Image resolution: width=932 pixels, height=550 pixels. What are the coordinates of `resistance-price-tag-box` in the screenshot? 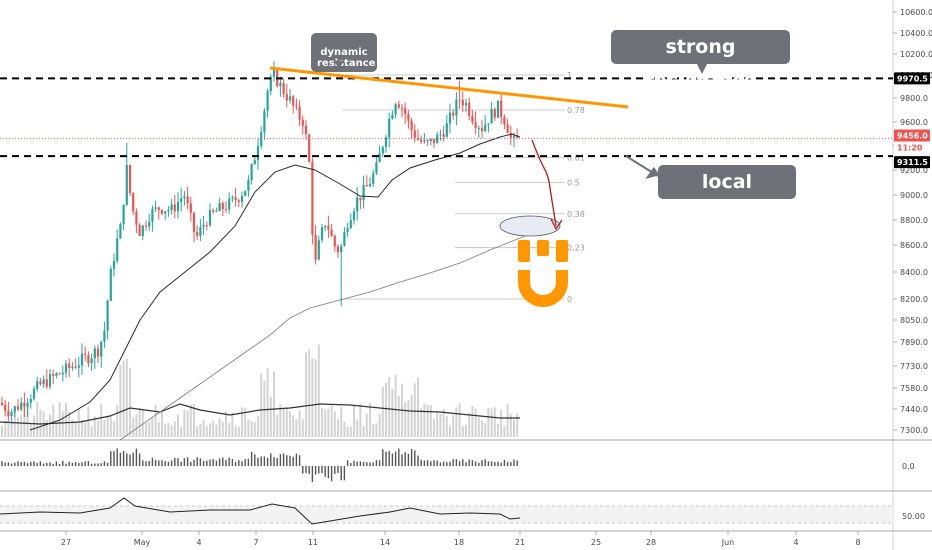 It's located at (912, 78).